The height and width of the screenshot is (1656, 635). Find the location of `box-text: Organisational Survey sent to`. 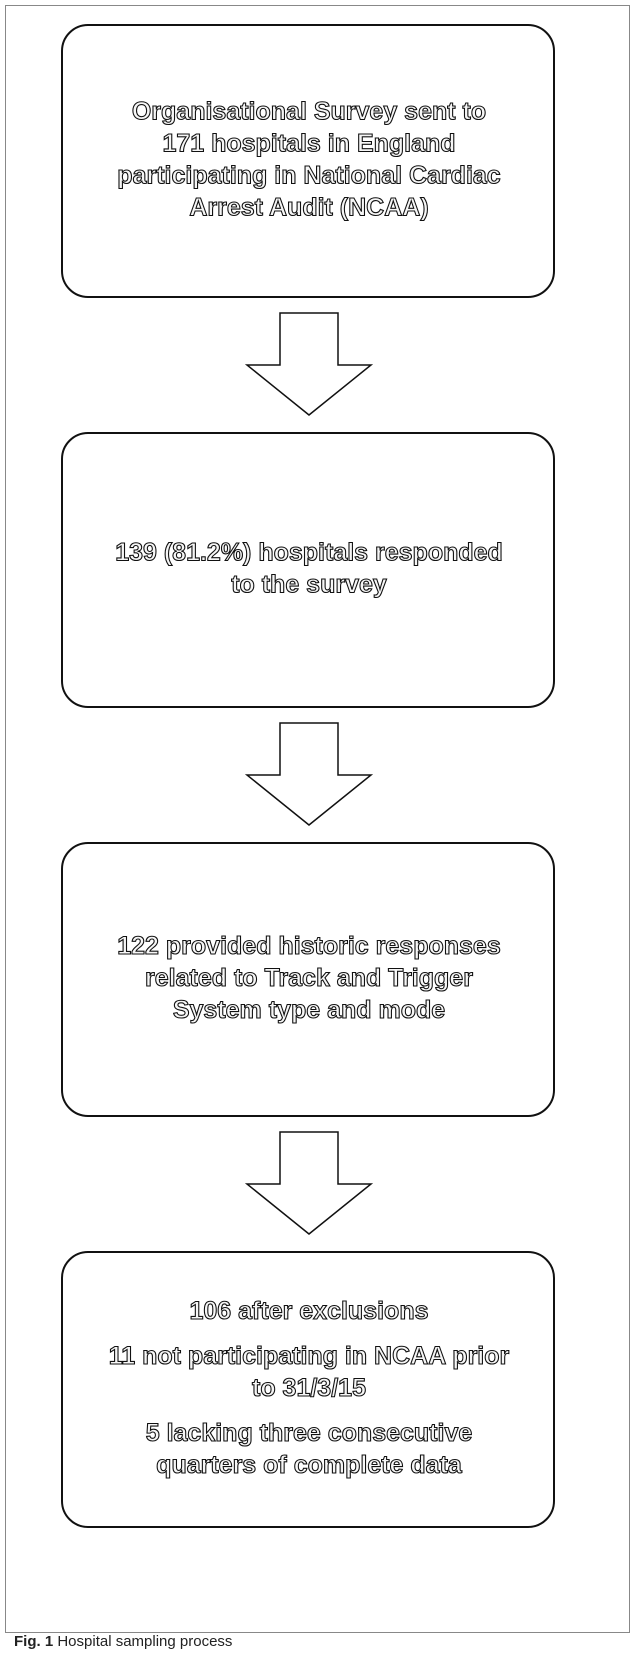

box-text: Organisational Survey sent to is located at coordinates (309, 112).